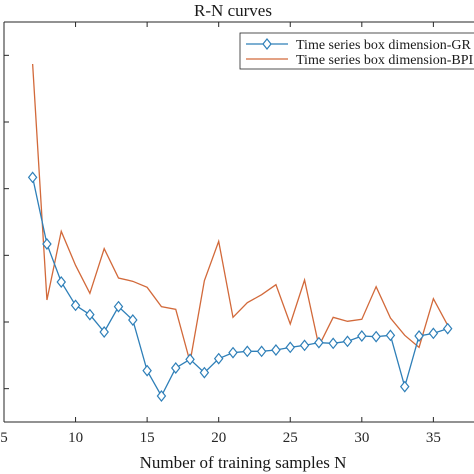 Image resolution: width=474 pixels, height=474 pixels. Describe the element at coordinates (433, 438) in the screenshot. I see `x-tick-label-6: 35` at that location.